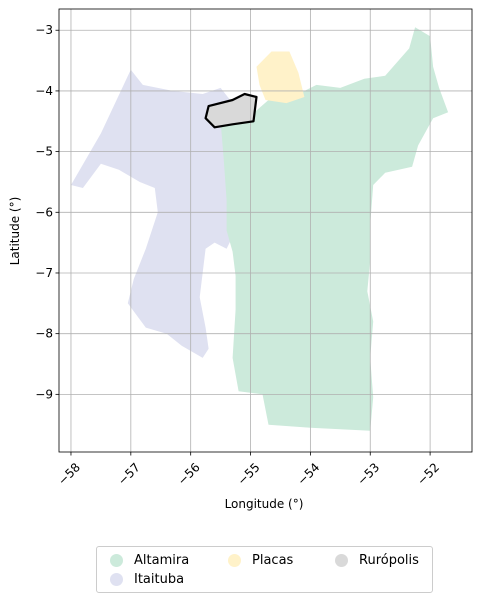 Image resolution: width=480 pixels, height=603 pixels. Describe the element at coordinates (280, 77) in the screenshot. I see `region-placas` at that location.